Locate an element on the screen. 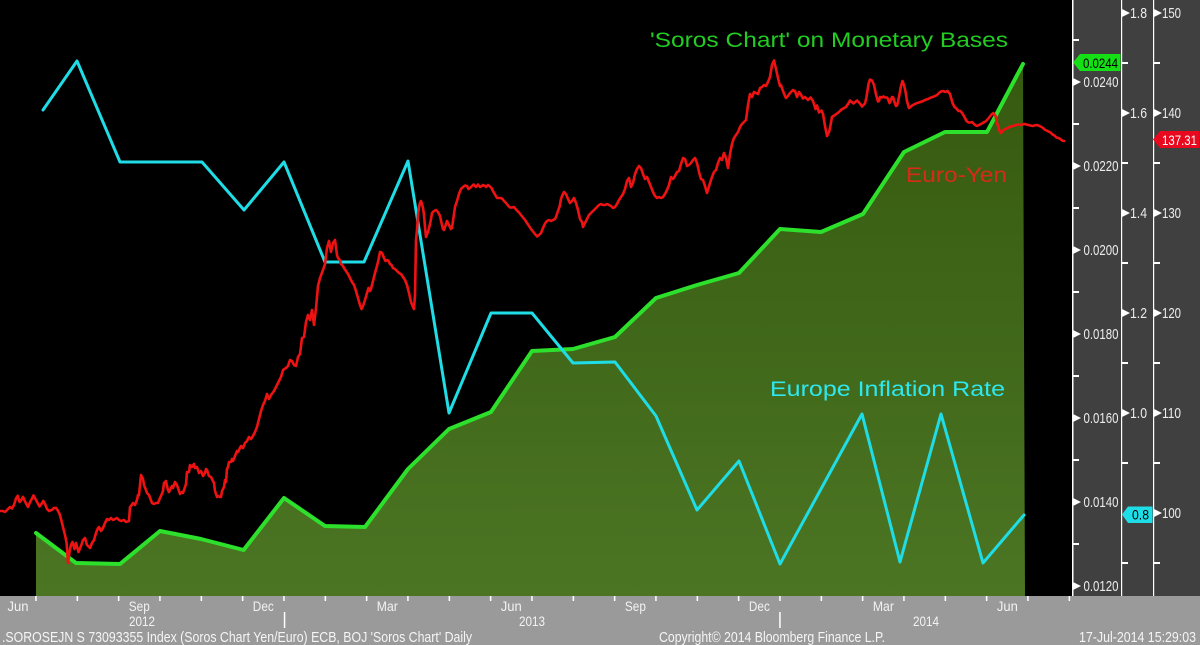  svg-text: 150 is located at coordinates (1171, 13).